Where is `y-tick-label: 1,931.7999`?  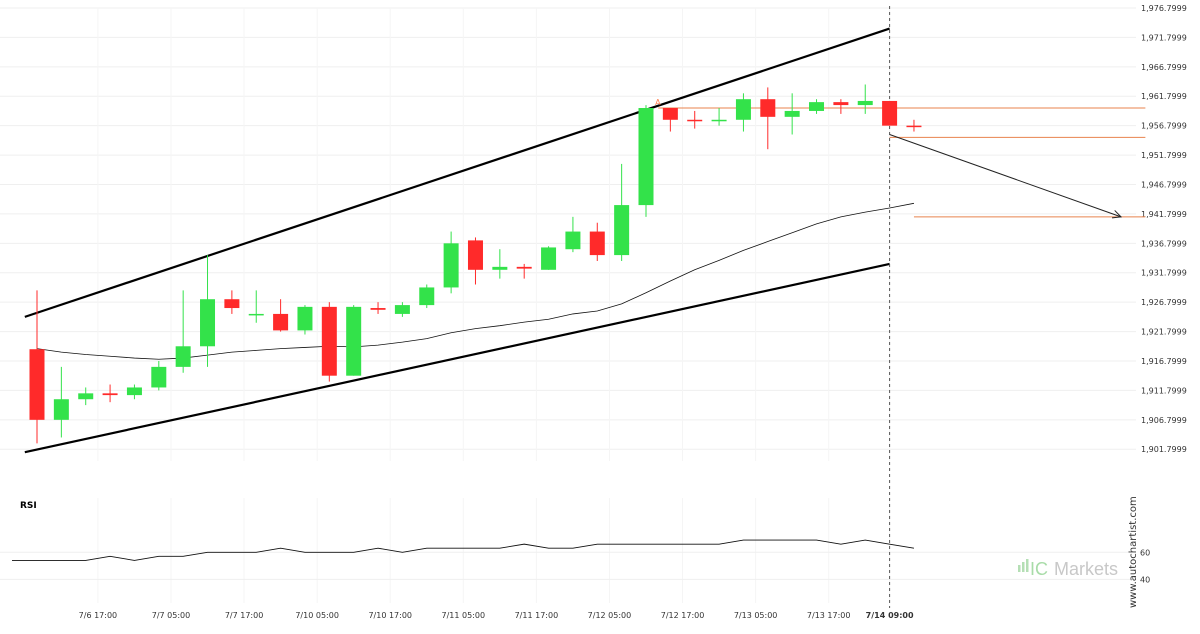
y-tick-label: 1,931.7999 is located at coordinates (1164, 273).